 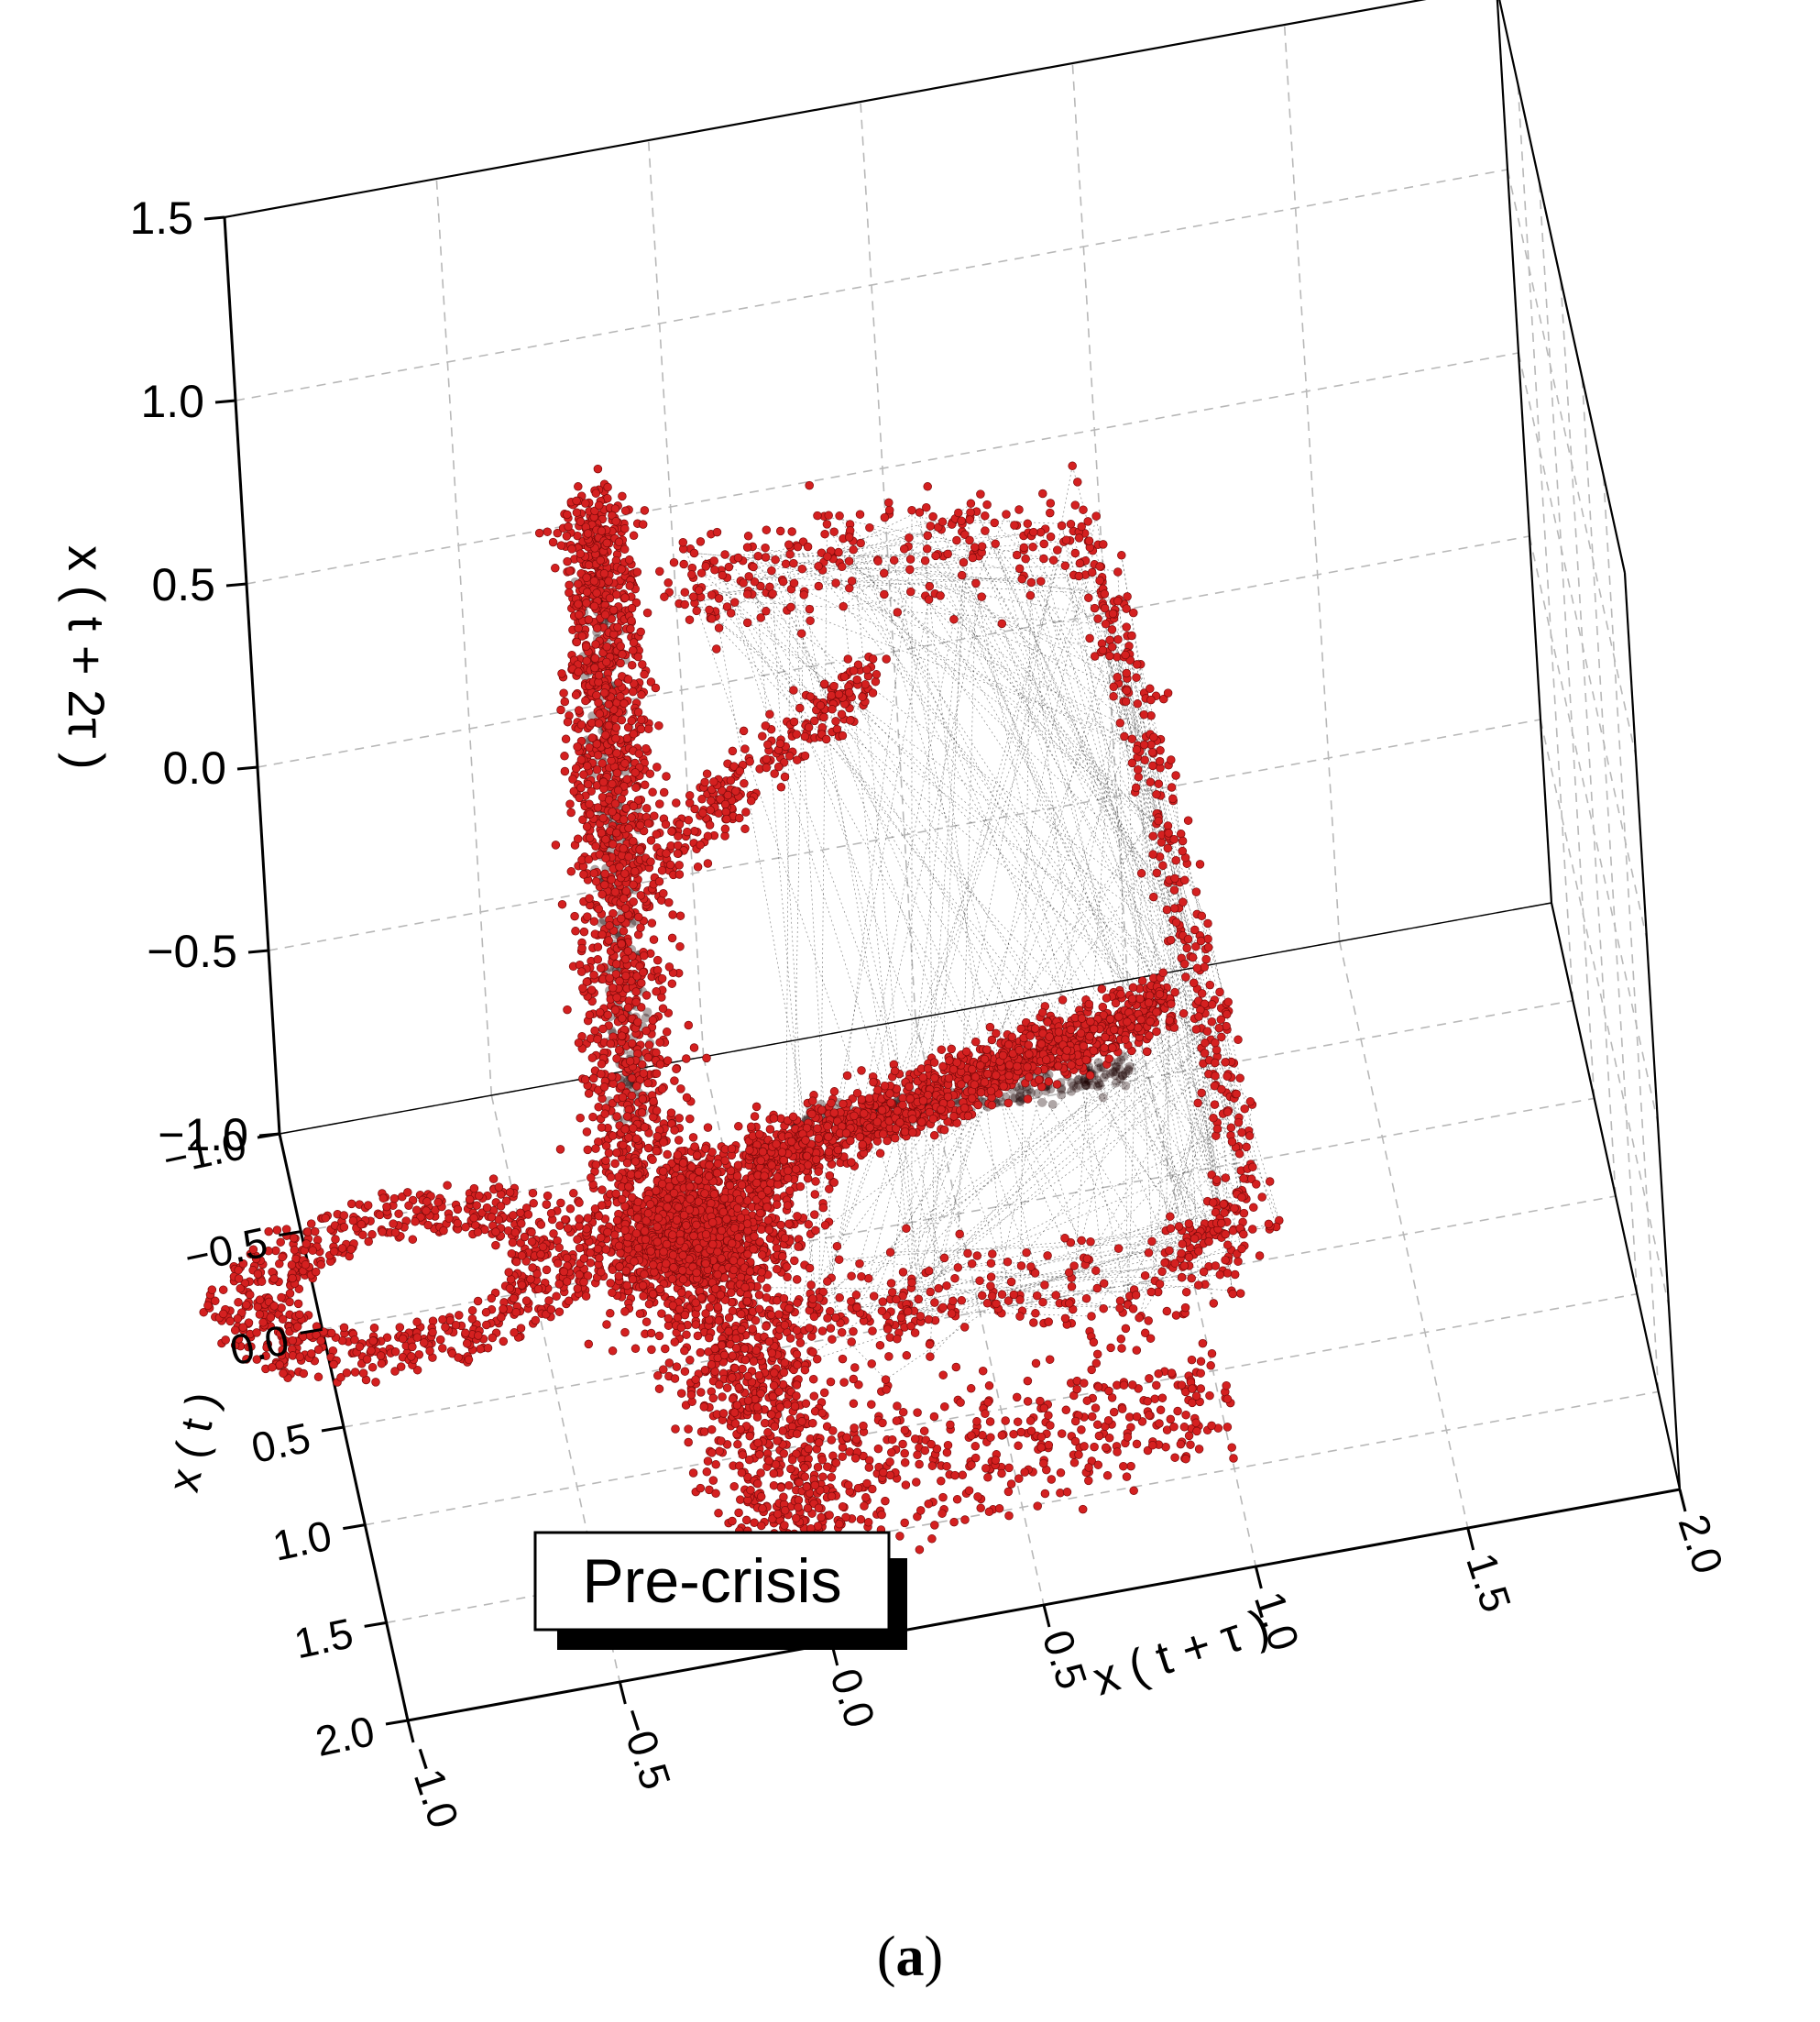 I want to click on grid-line, so click(x=1100, y=521).